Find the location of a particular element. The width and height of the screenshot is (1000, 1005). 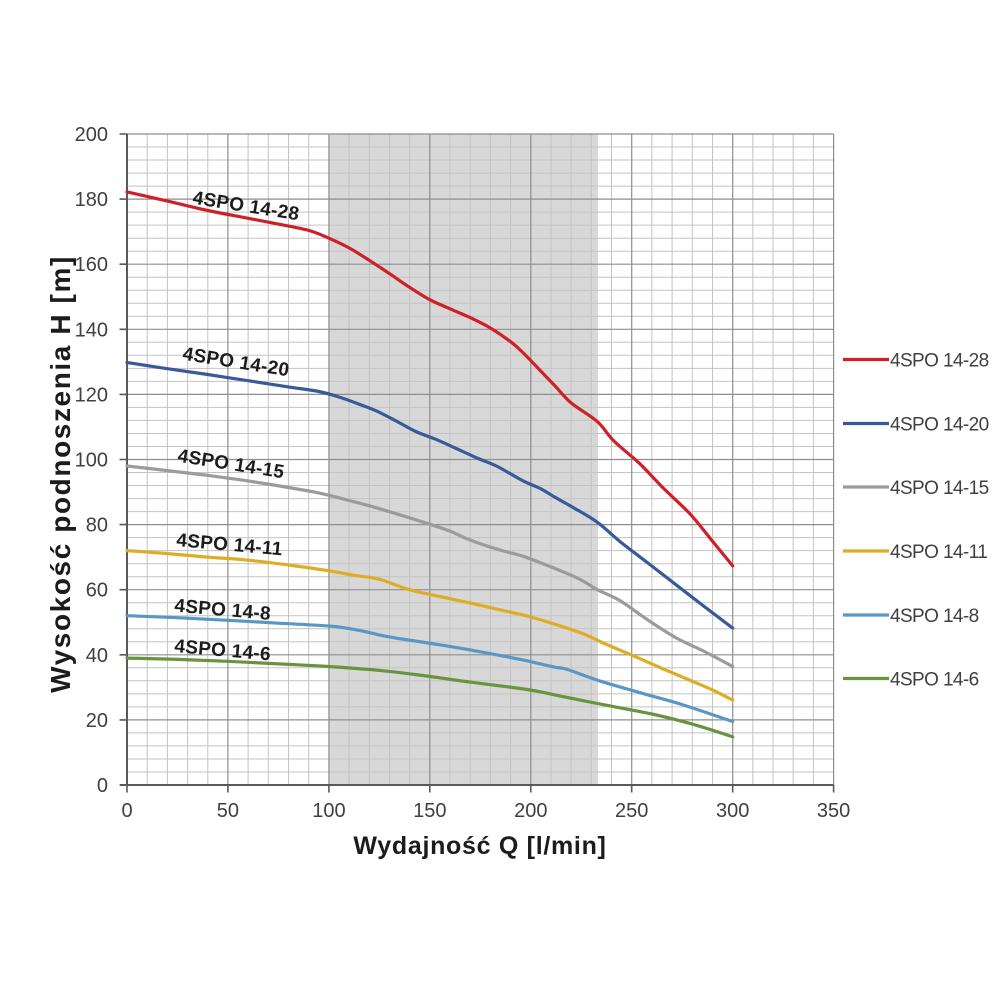

svg-text: 80 is located at coordinates (97, 526).